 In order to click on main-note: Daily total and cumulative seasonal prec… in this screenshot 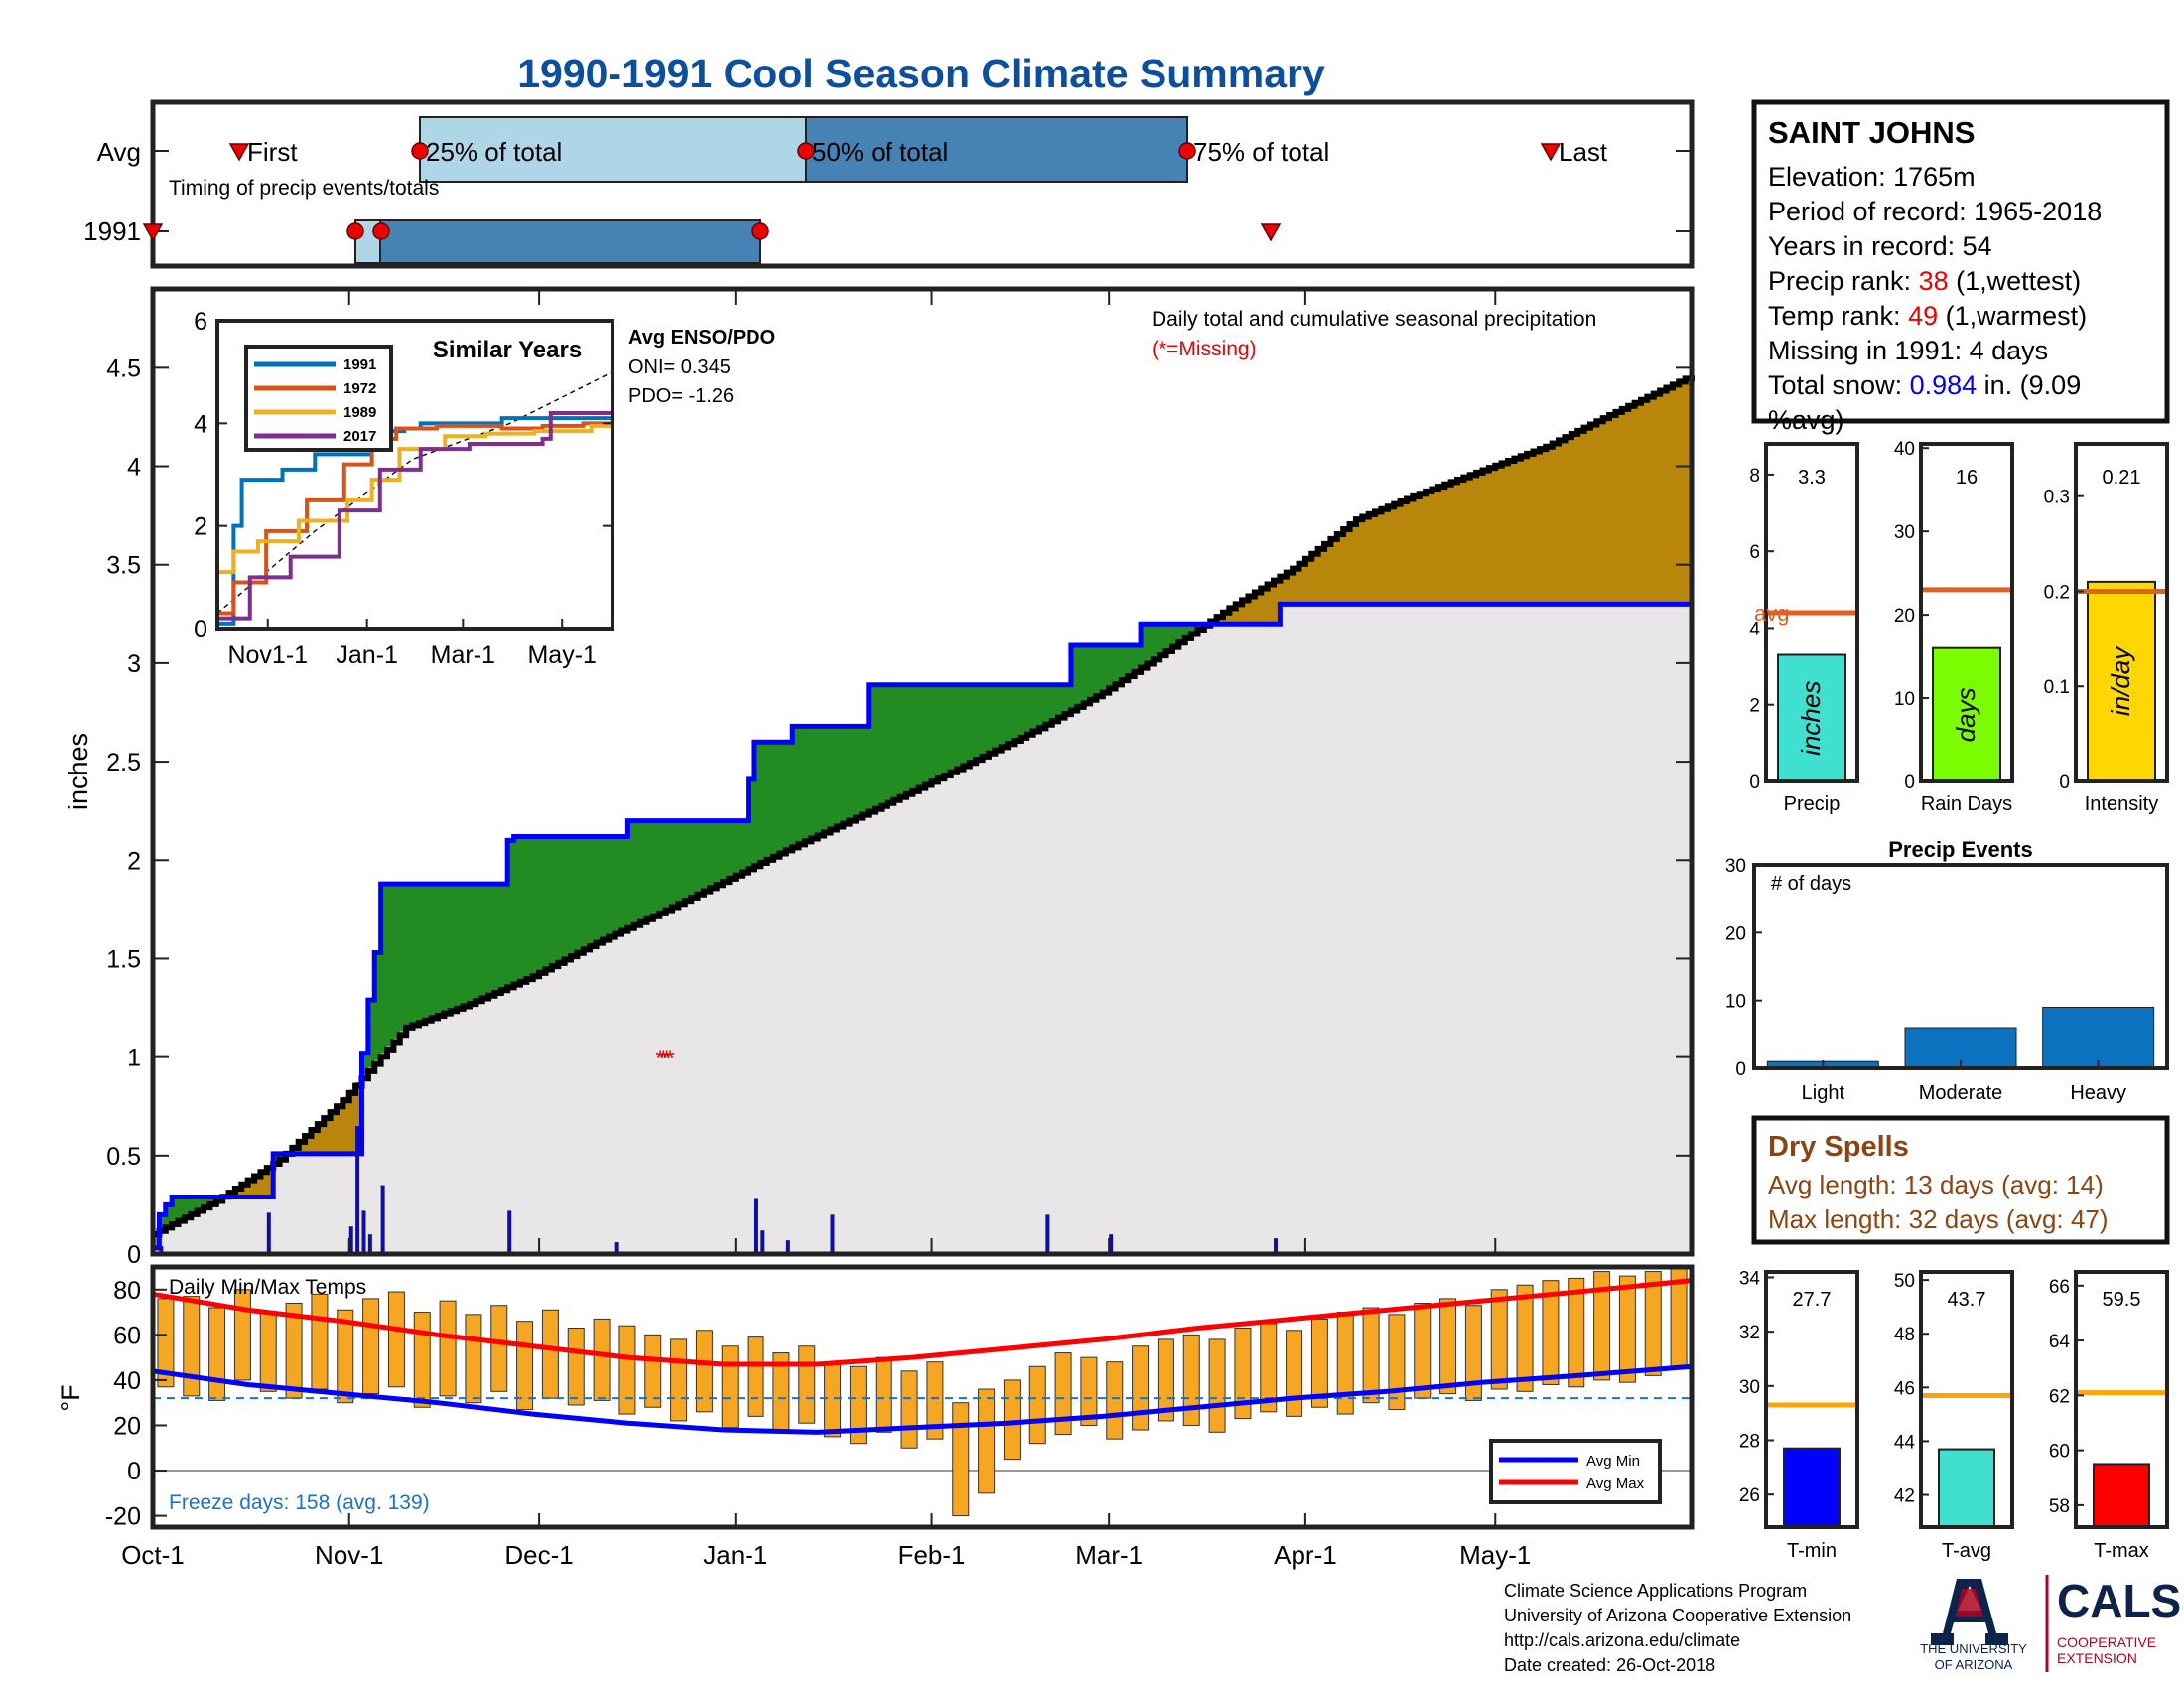, I will do `click(1374, 319)`.